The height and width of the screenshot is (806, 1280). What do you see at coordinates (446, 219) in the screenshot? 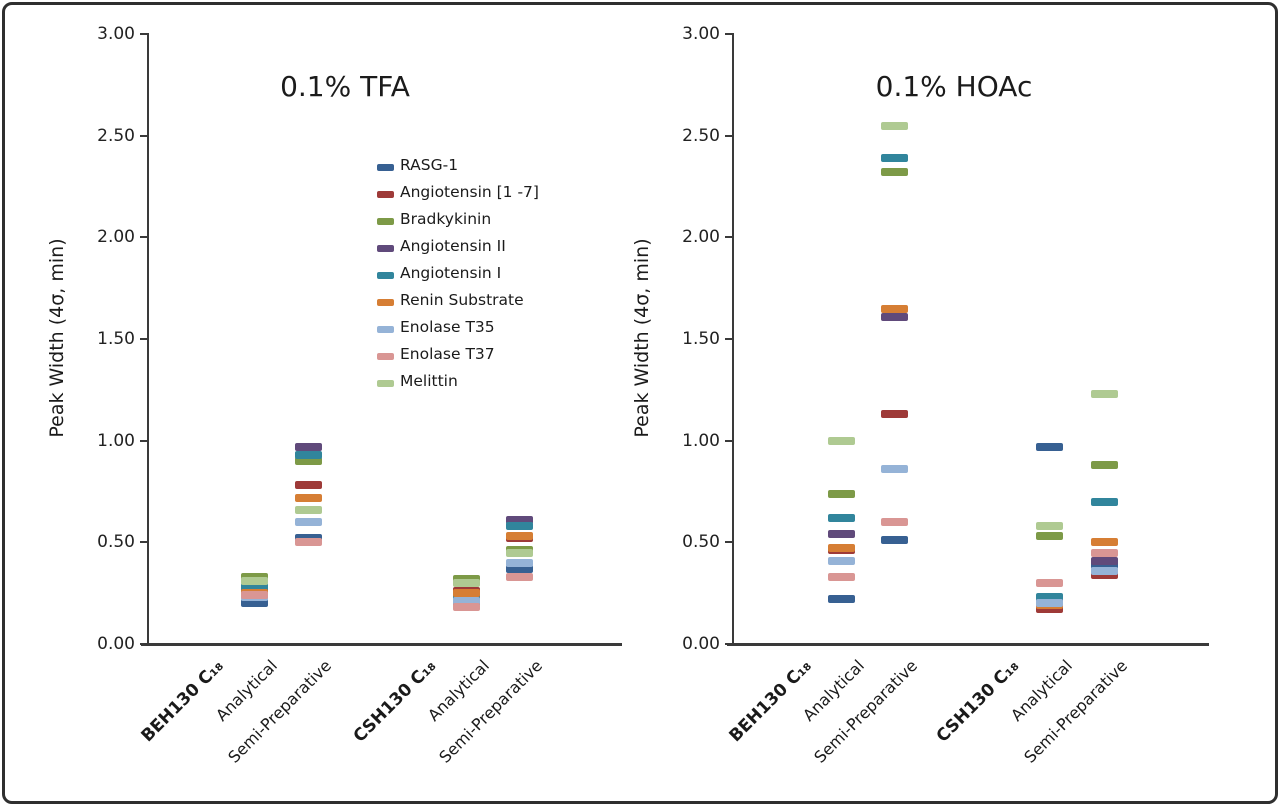
I see `legend-label-3: Bradkykinin` at bounding box center [446, 219].